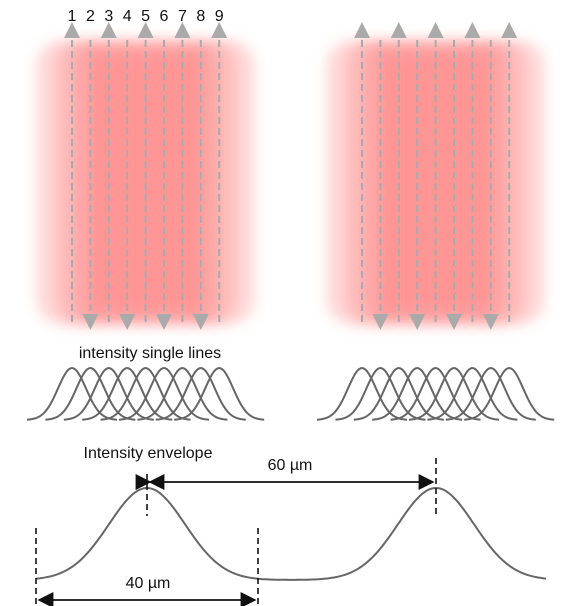 The height and width of the screenshot is (606, 570). What do you see at coordinates (108, 16) in the screenshot?
I see `line-number: 3` at bounding box center [108, 16].